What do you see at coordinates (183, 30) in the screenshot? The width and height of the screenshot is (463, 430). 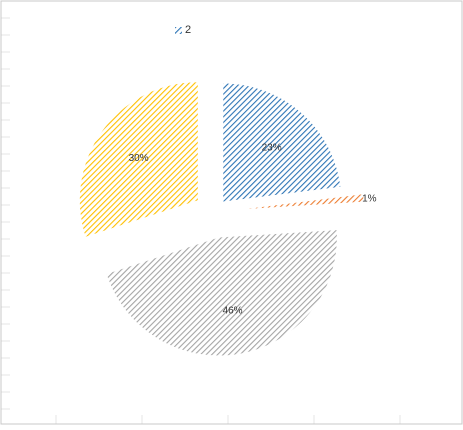 I see `legend: 2` at bounding box center [183, 30].